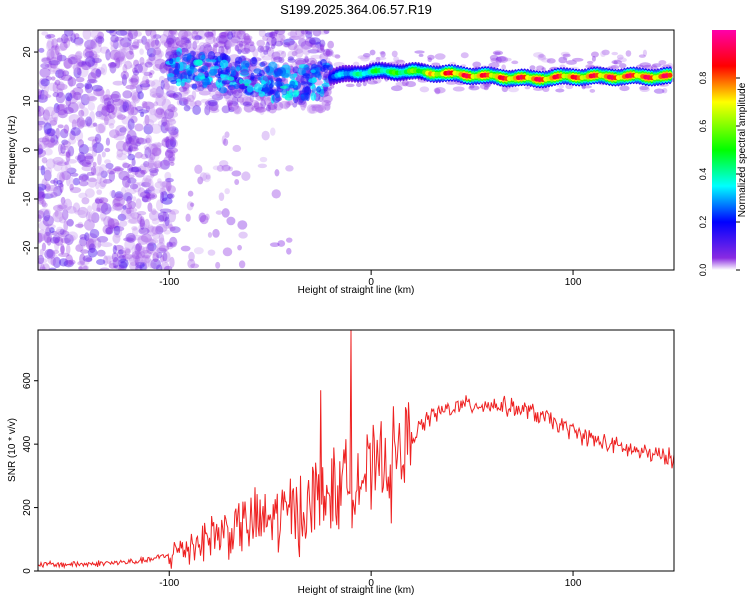 This screenshot has height=605, width=750. Describe the element at coordinates (169, 583) in the screenshot. I see `x-tick-label: -100` at that location.